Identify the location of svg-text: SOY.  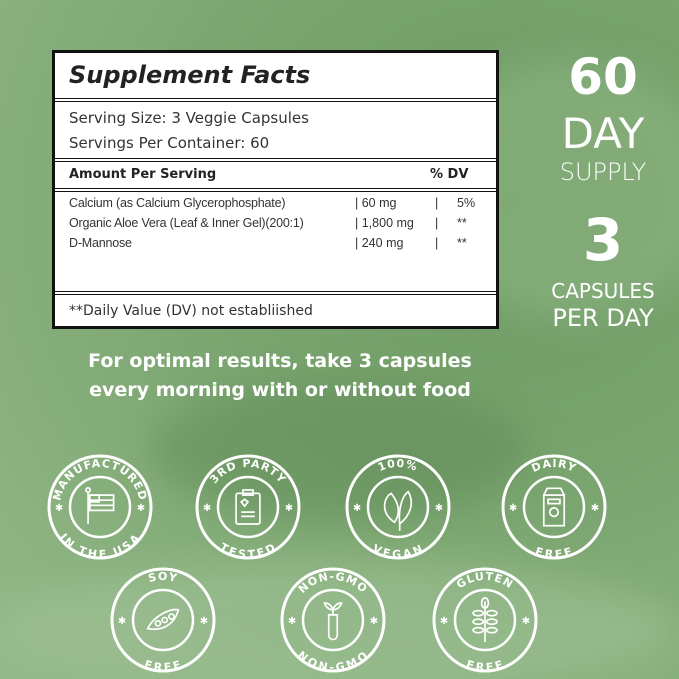
(163, 577).